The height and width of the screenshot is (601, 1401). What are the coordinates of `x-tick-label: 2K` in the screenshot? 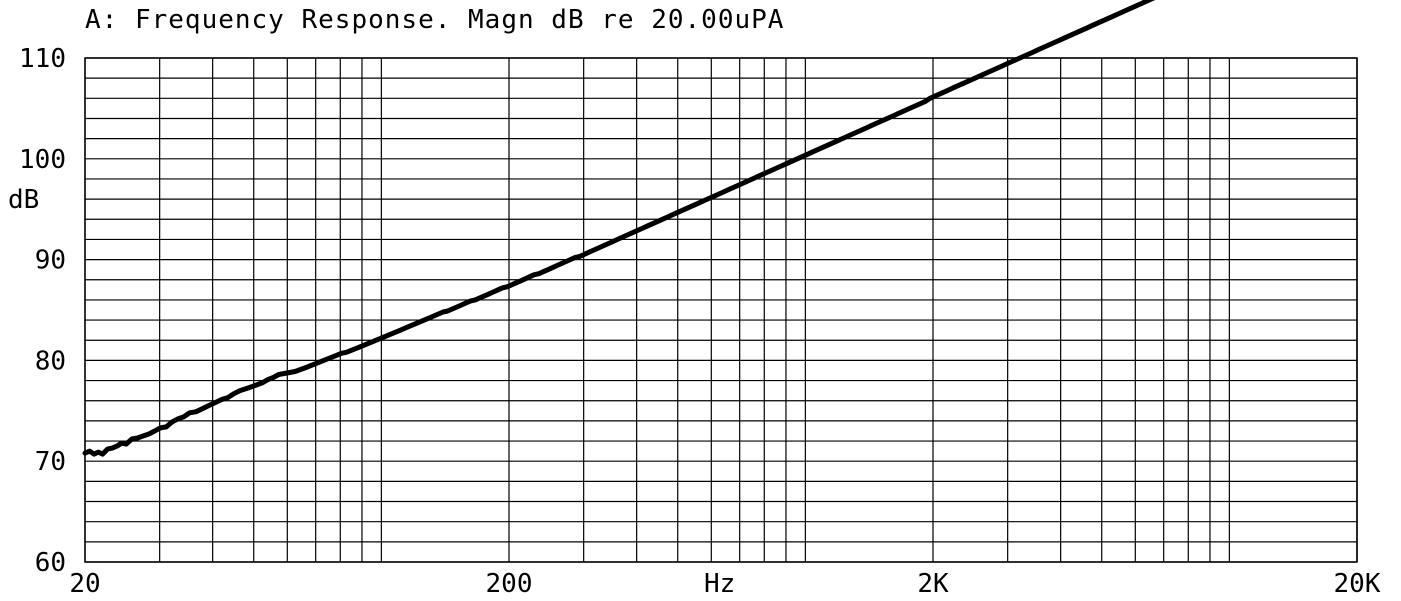 It's located at (933, 584).